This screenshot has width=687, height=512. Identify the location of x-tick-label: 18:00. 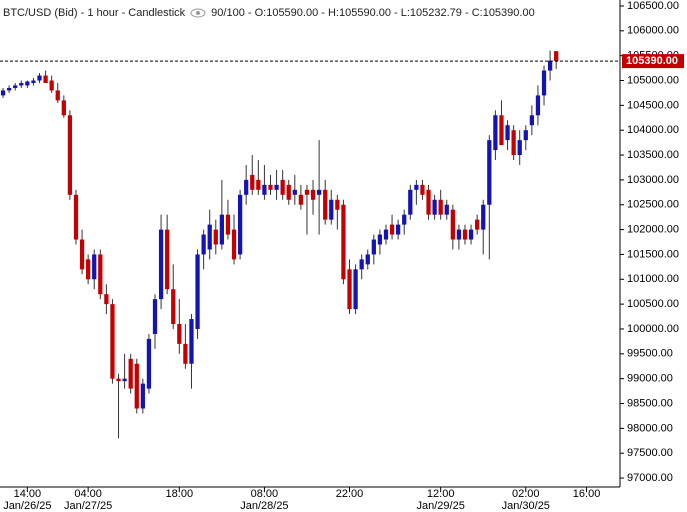
(180, 494).